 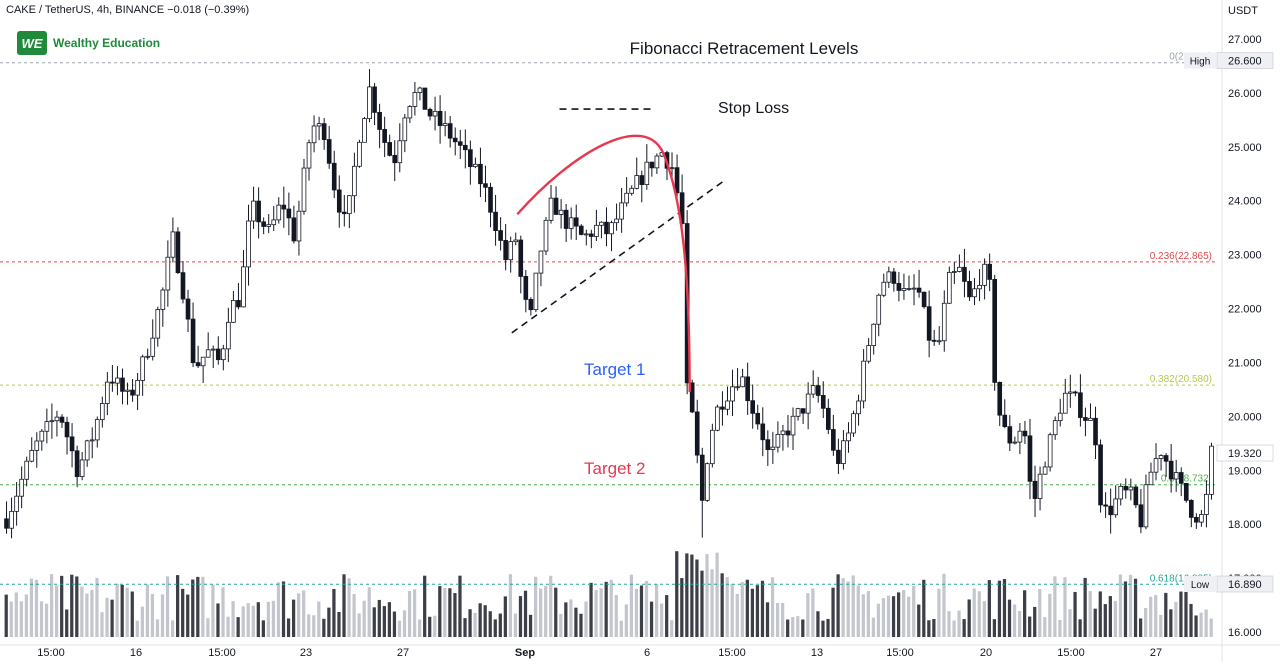 What do you see at coordinates (1181, 578) in the screenshot?
I see `fib-level-label: 0.618(16.885)` at bounding box center [1181, 578].